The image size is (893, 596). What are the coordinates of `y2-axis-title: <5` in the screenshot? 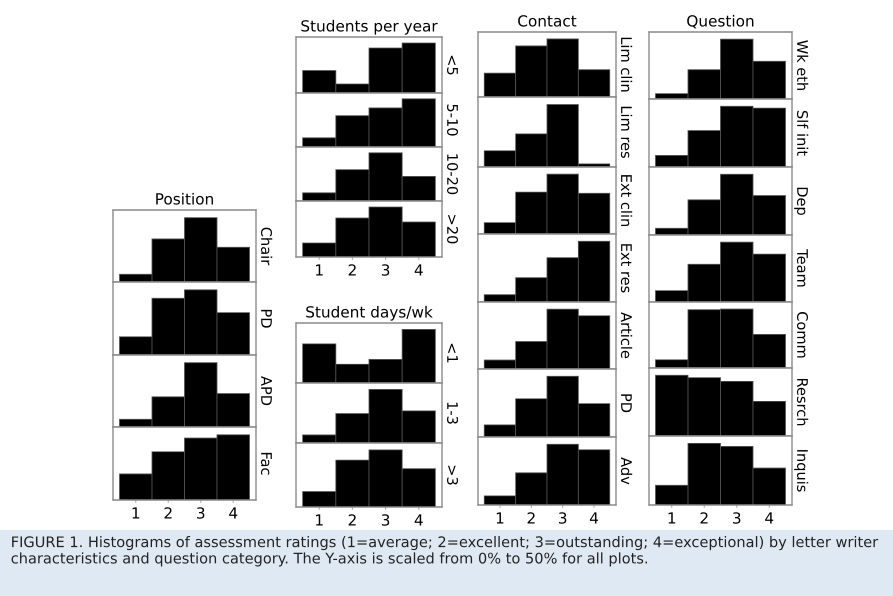 It's located at (452, 65).